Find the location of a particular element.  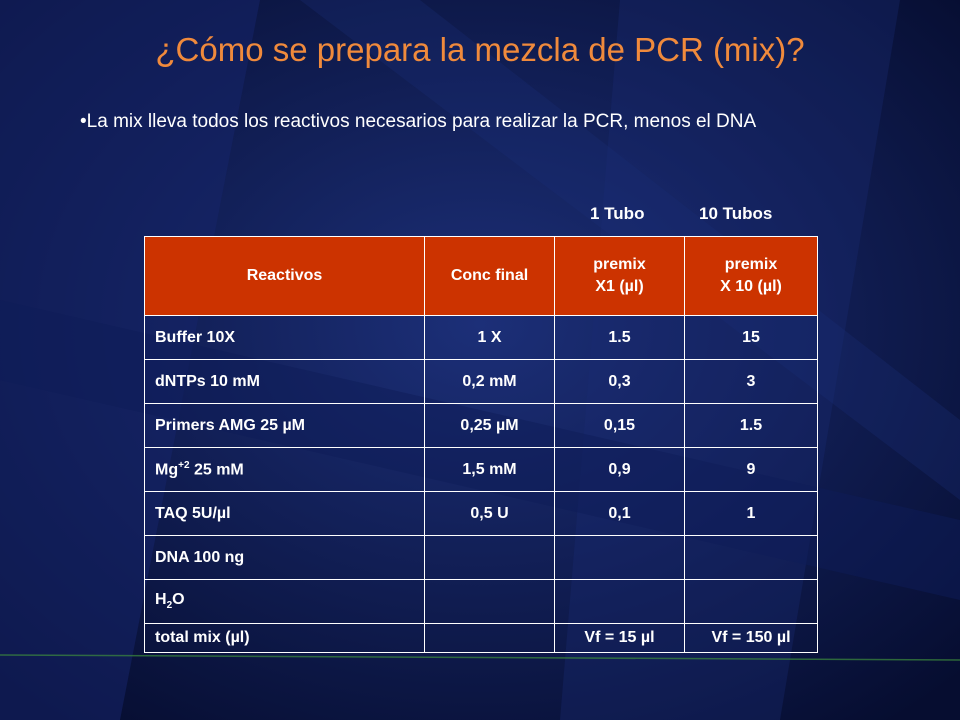

slide-title: ¿Cómo se prepara la mezcla de PCR (mix)? is located at coordinates (480, 49).